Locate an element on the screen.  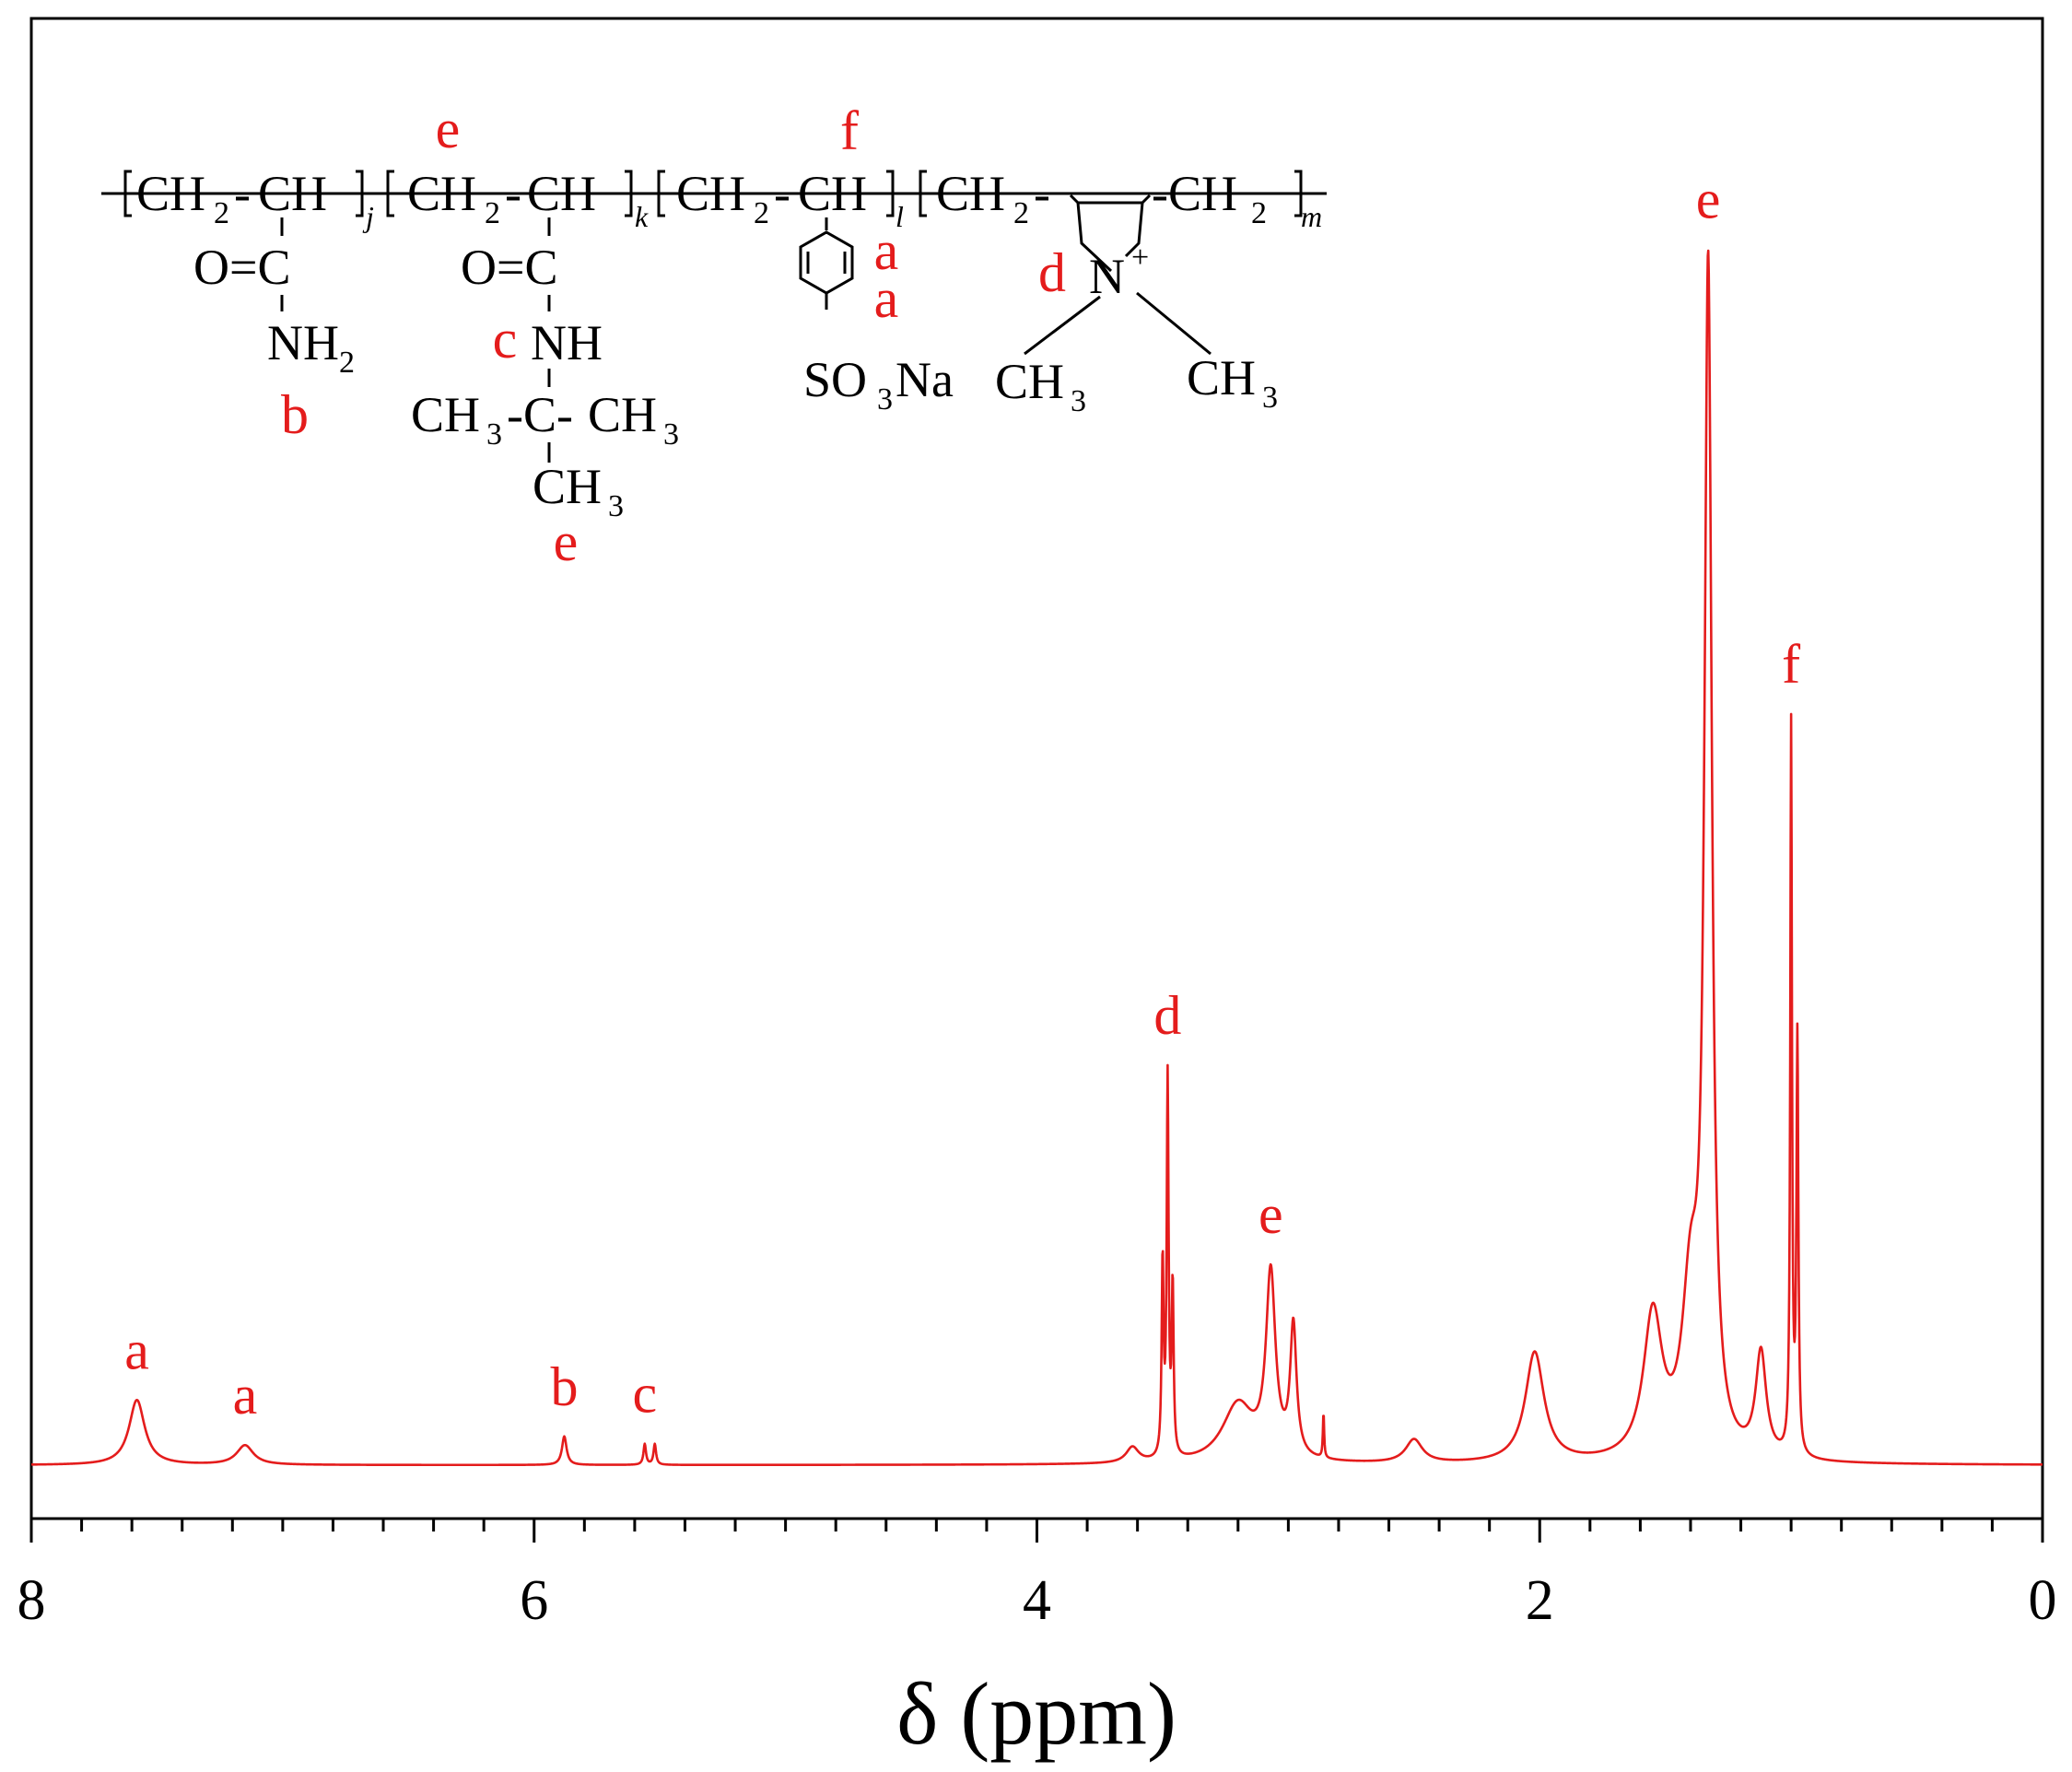
x-tick-label: 4 is located at coordinates (1037, 1600).